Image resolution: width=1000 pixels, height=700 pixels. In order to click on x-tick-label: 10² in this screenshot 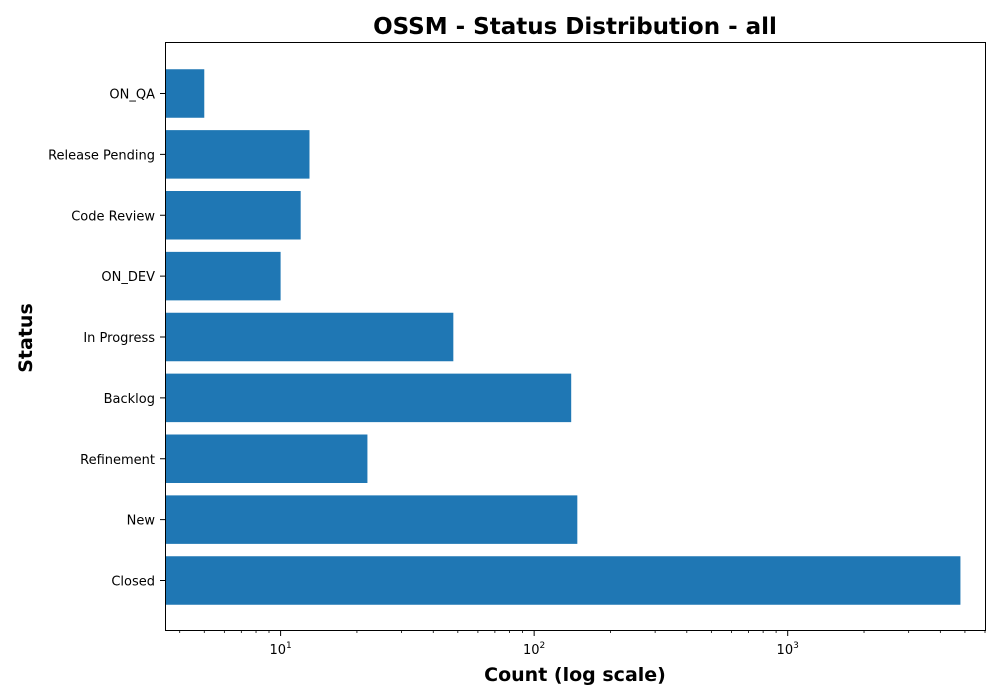, I will do `click(534, 649)`.